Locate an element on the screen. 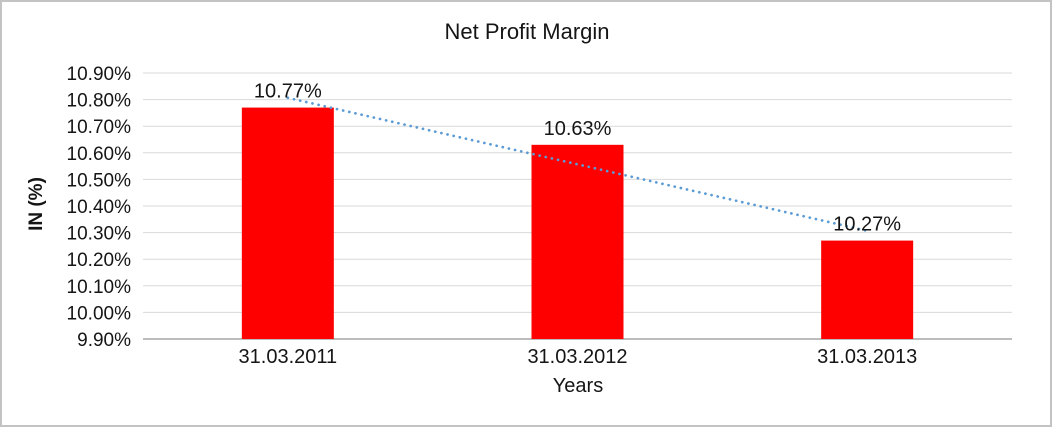 The height and width of the screenshot is (427, 1052). x-tick-label: 31.03.2011 is located at coordinates (288, 357).